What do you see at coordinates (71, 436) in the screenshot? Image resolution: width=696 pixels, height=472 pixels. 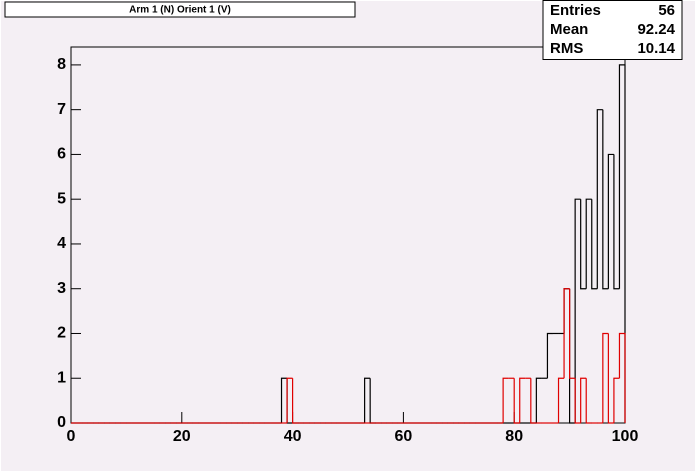 I see `x-tick-label: 0` at bounding box center [71, 436].